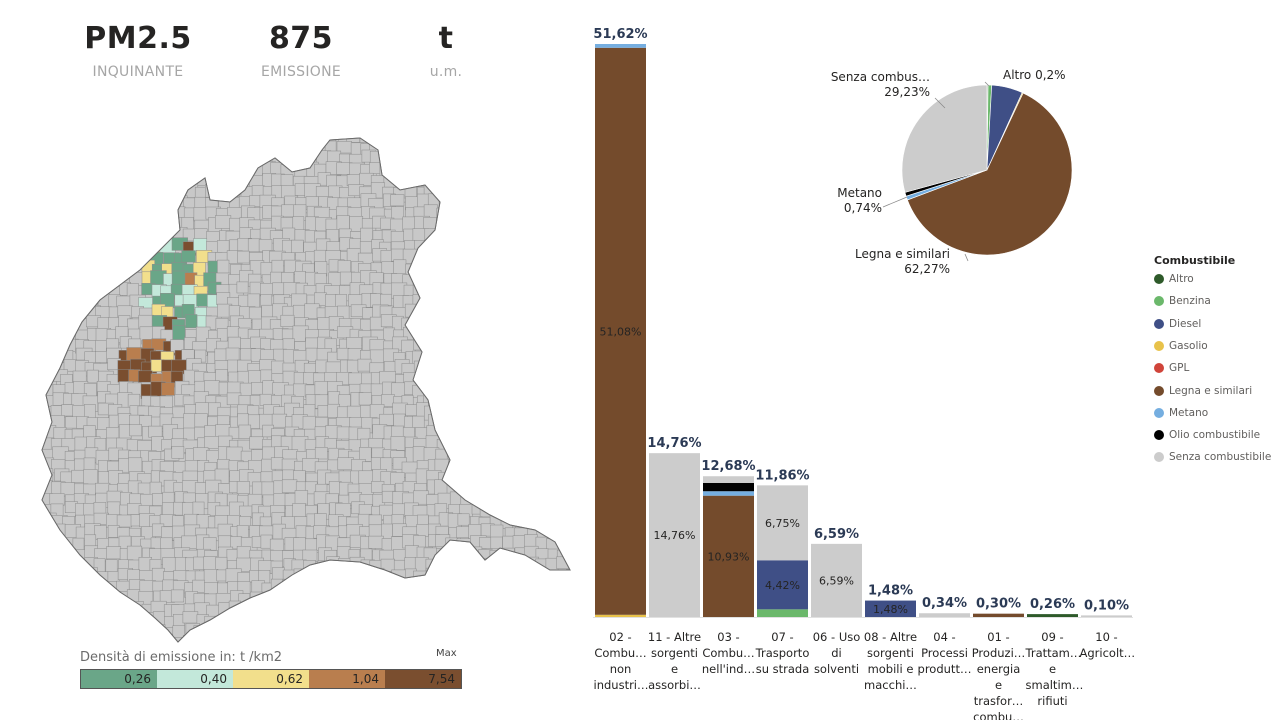 This screenshot has height=720, width=1280. Describe the element at coordinates (1177, 324) in the screenshot. I see `legend-item-diesel: Diesel` at that location.